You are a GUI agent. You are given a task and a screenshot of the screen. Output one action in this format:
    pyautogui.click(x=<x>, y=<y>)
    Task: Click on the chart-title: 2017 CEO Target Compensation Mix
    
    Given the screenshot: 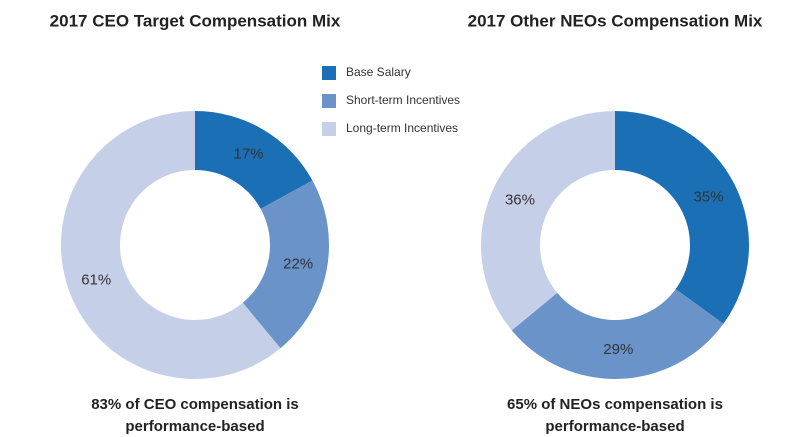 What is the action you would take?
    pyautogui.click(x=195, y=20)
    